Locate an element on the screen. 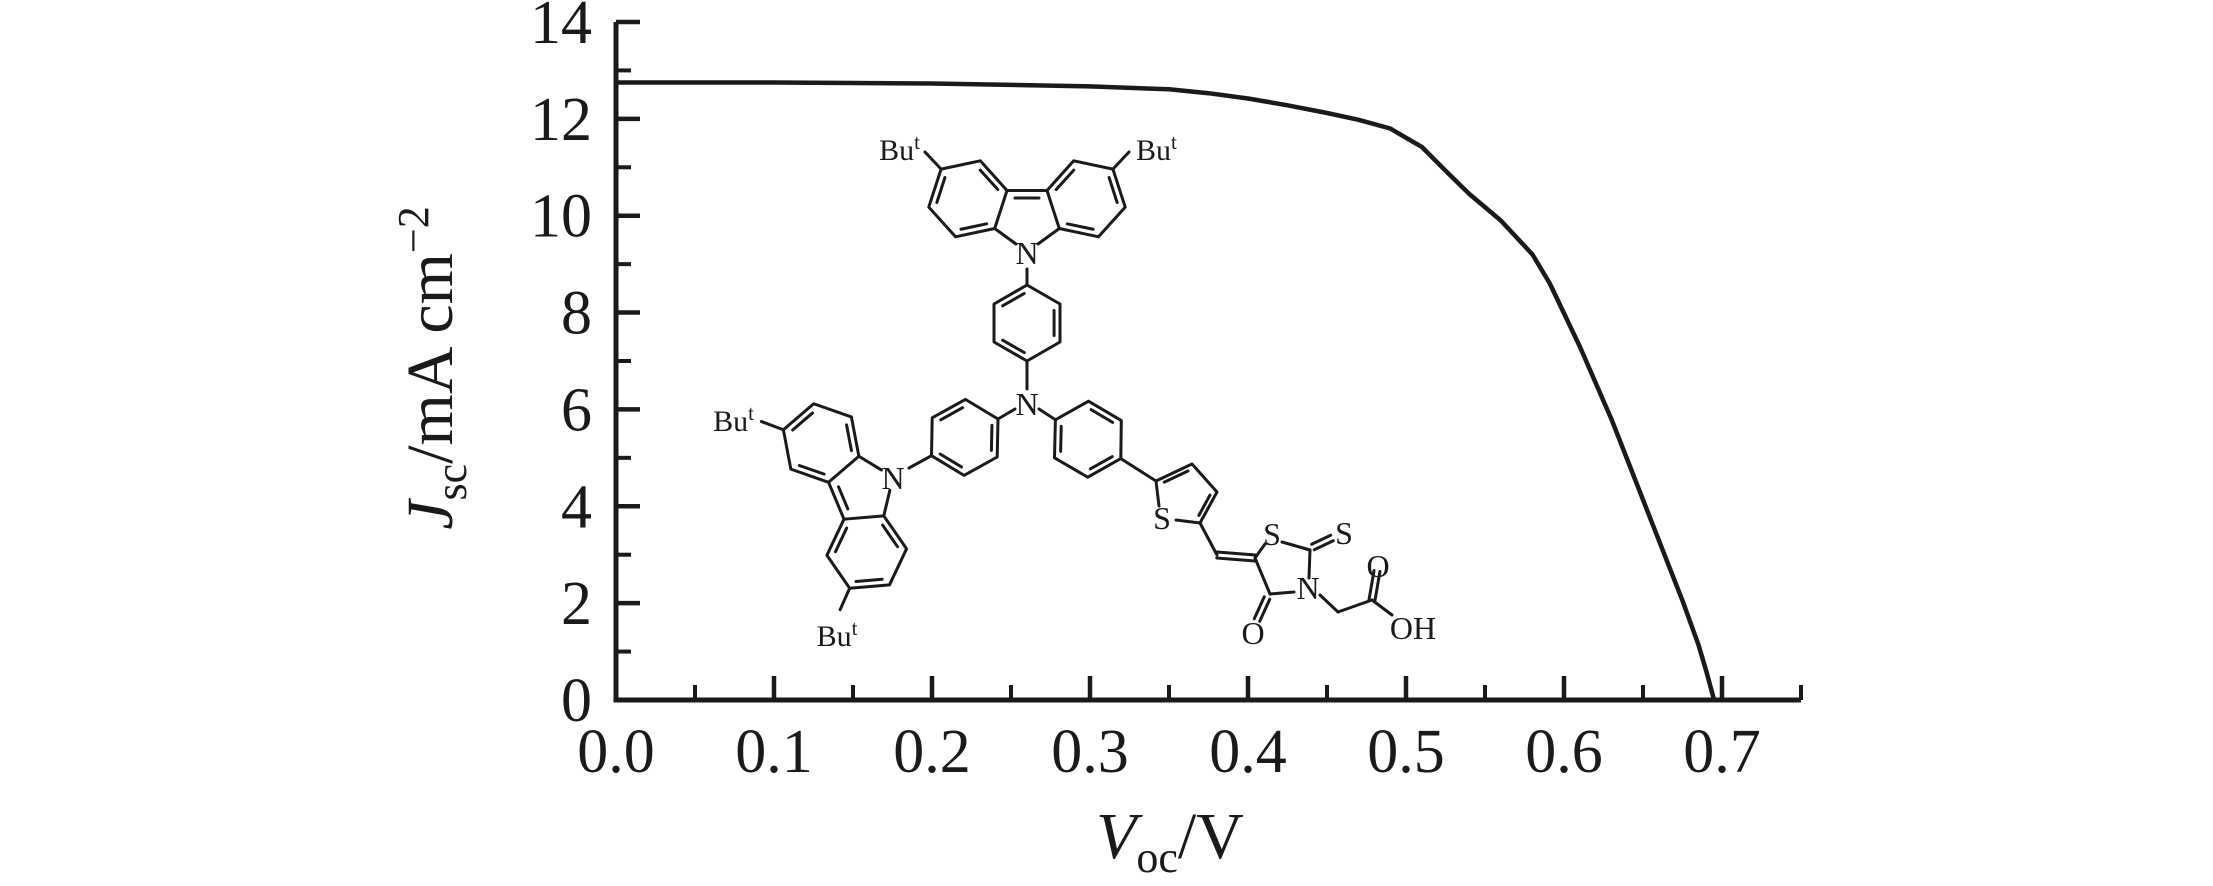  carbonyl-oxygen-label: O is located at coordinates (1252, 633).